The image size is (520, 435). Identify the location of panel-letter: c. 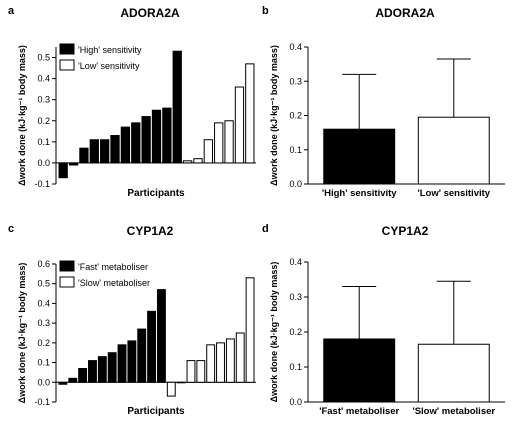
(11, 229).